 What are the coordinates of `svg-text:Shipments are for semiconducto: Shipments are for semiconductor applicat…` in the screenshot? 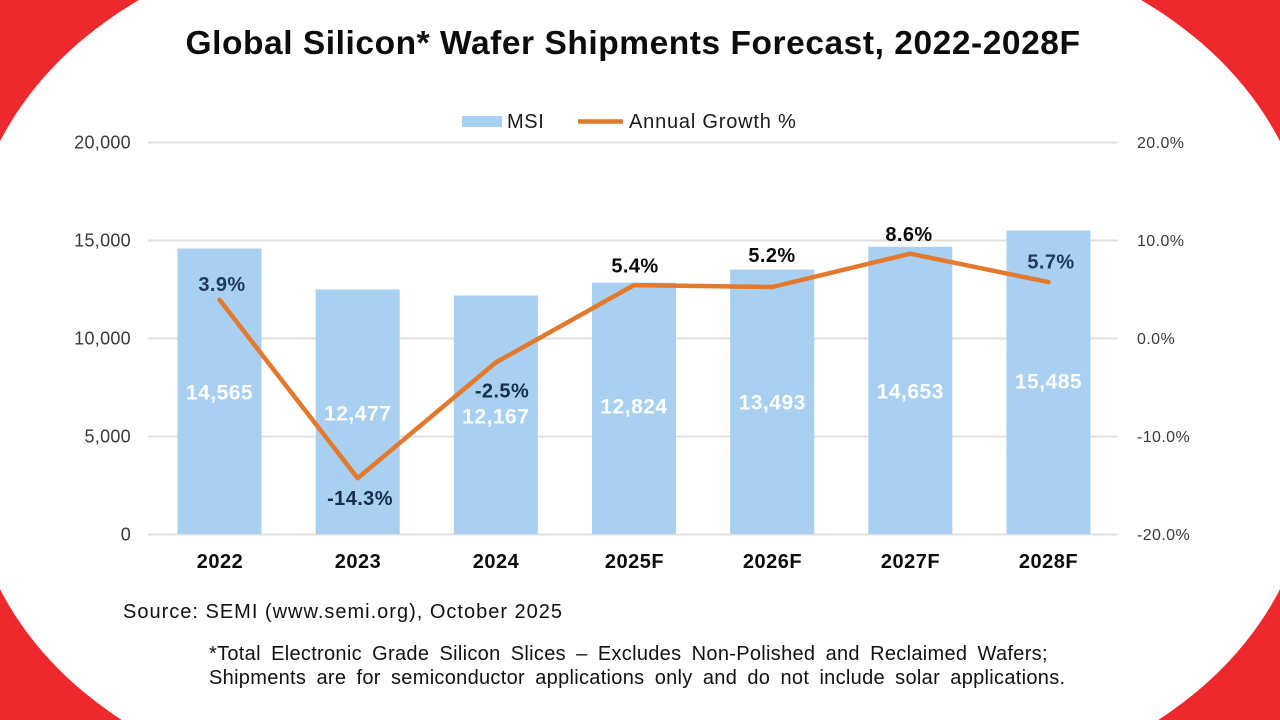 It's located at (637, 678).